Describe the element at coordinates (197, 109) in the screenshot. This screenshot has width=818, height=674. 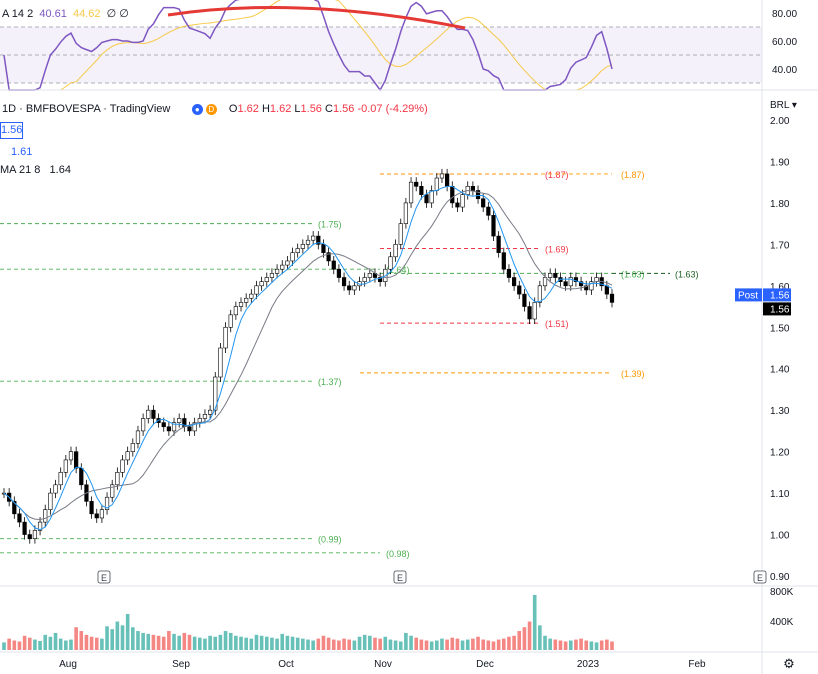
I see `eye-icon: ●` at that location.